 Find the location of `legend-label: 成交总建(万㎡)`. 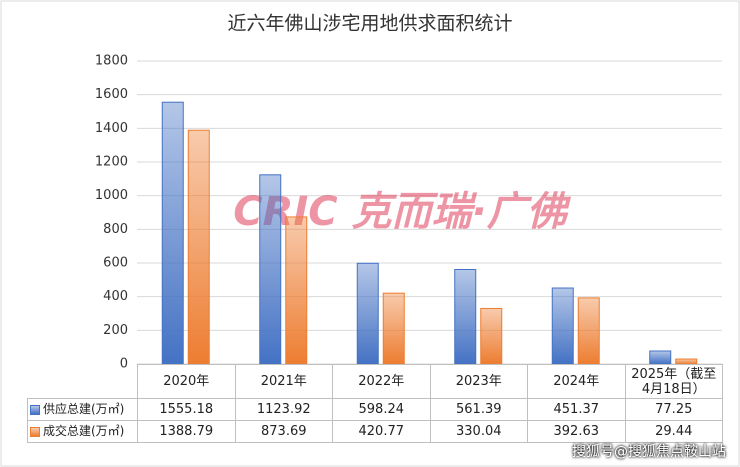

legend-label: 成交总建(万㎡) is located at coordinates (84, 431).